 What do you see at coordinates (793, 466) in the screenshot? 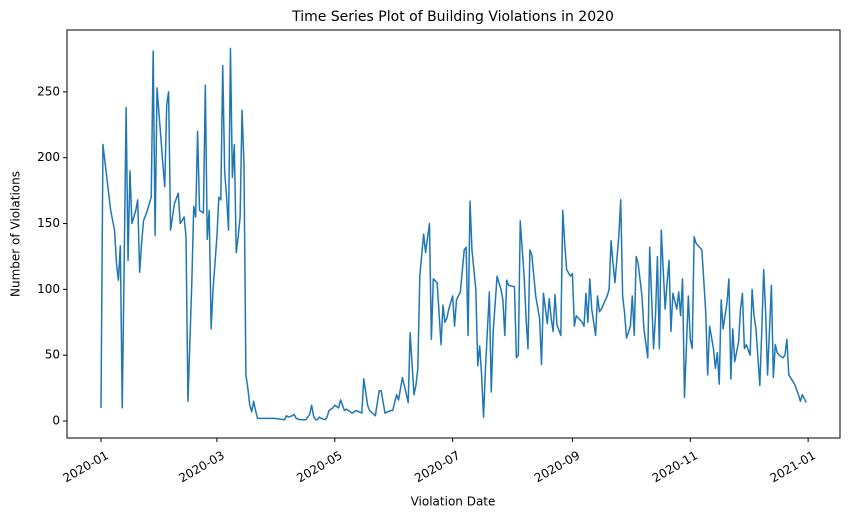
I see `x-tick-label: 2021-01` at bounding box center [793, 466].